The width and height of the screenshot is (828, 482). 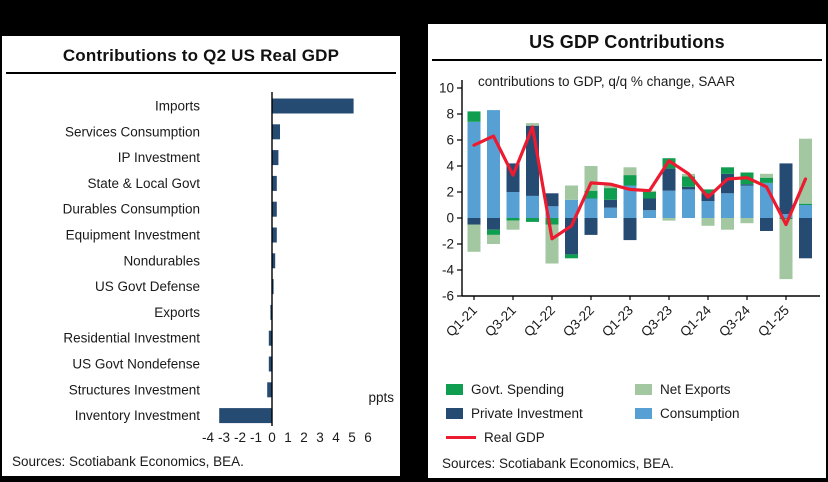 What do you see at coordinates (159, 157) in the screenshot?
I see `category-label: IP Investment` at bounding box center [159, 157].